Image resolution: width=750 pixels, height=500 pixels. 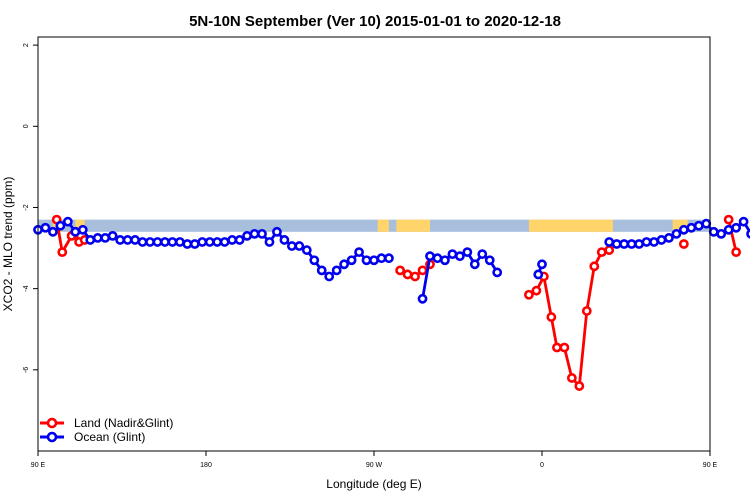 I want to click on legend-land-label: Land (Nadir&Glint), so click(x=123, y=423).